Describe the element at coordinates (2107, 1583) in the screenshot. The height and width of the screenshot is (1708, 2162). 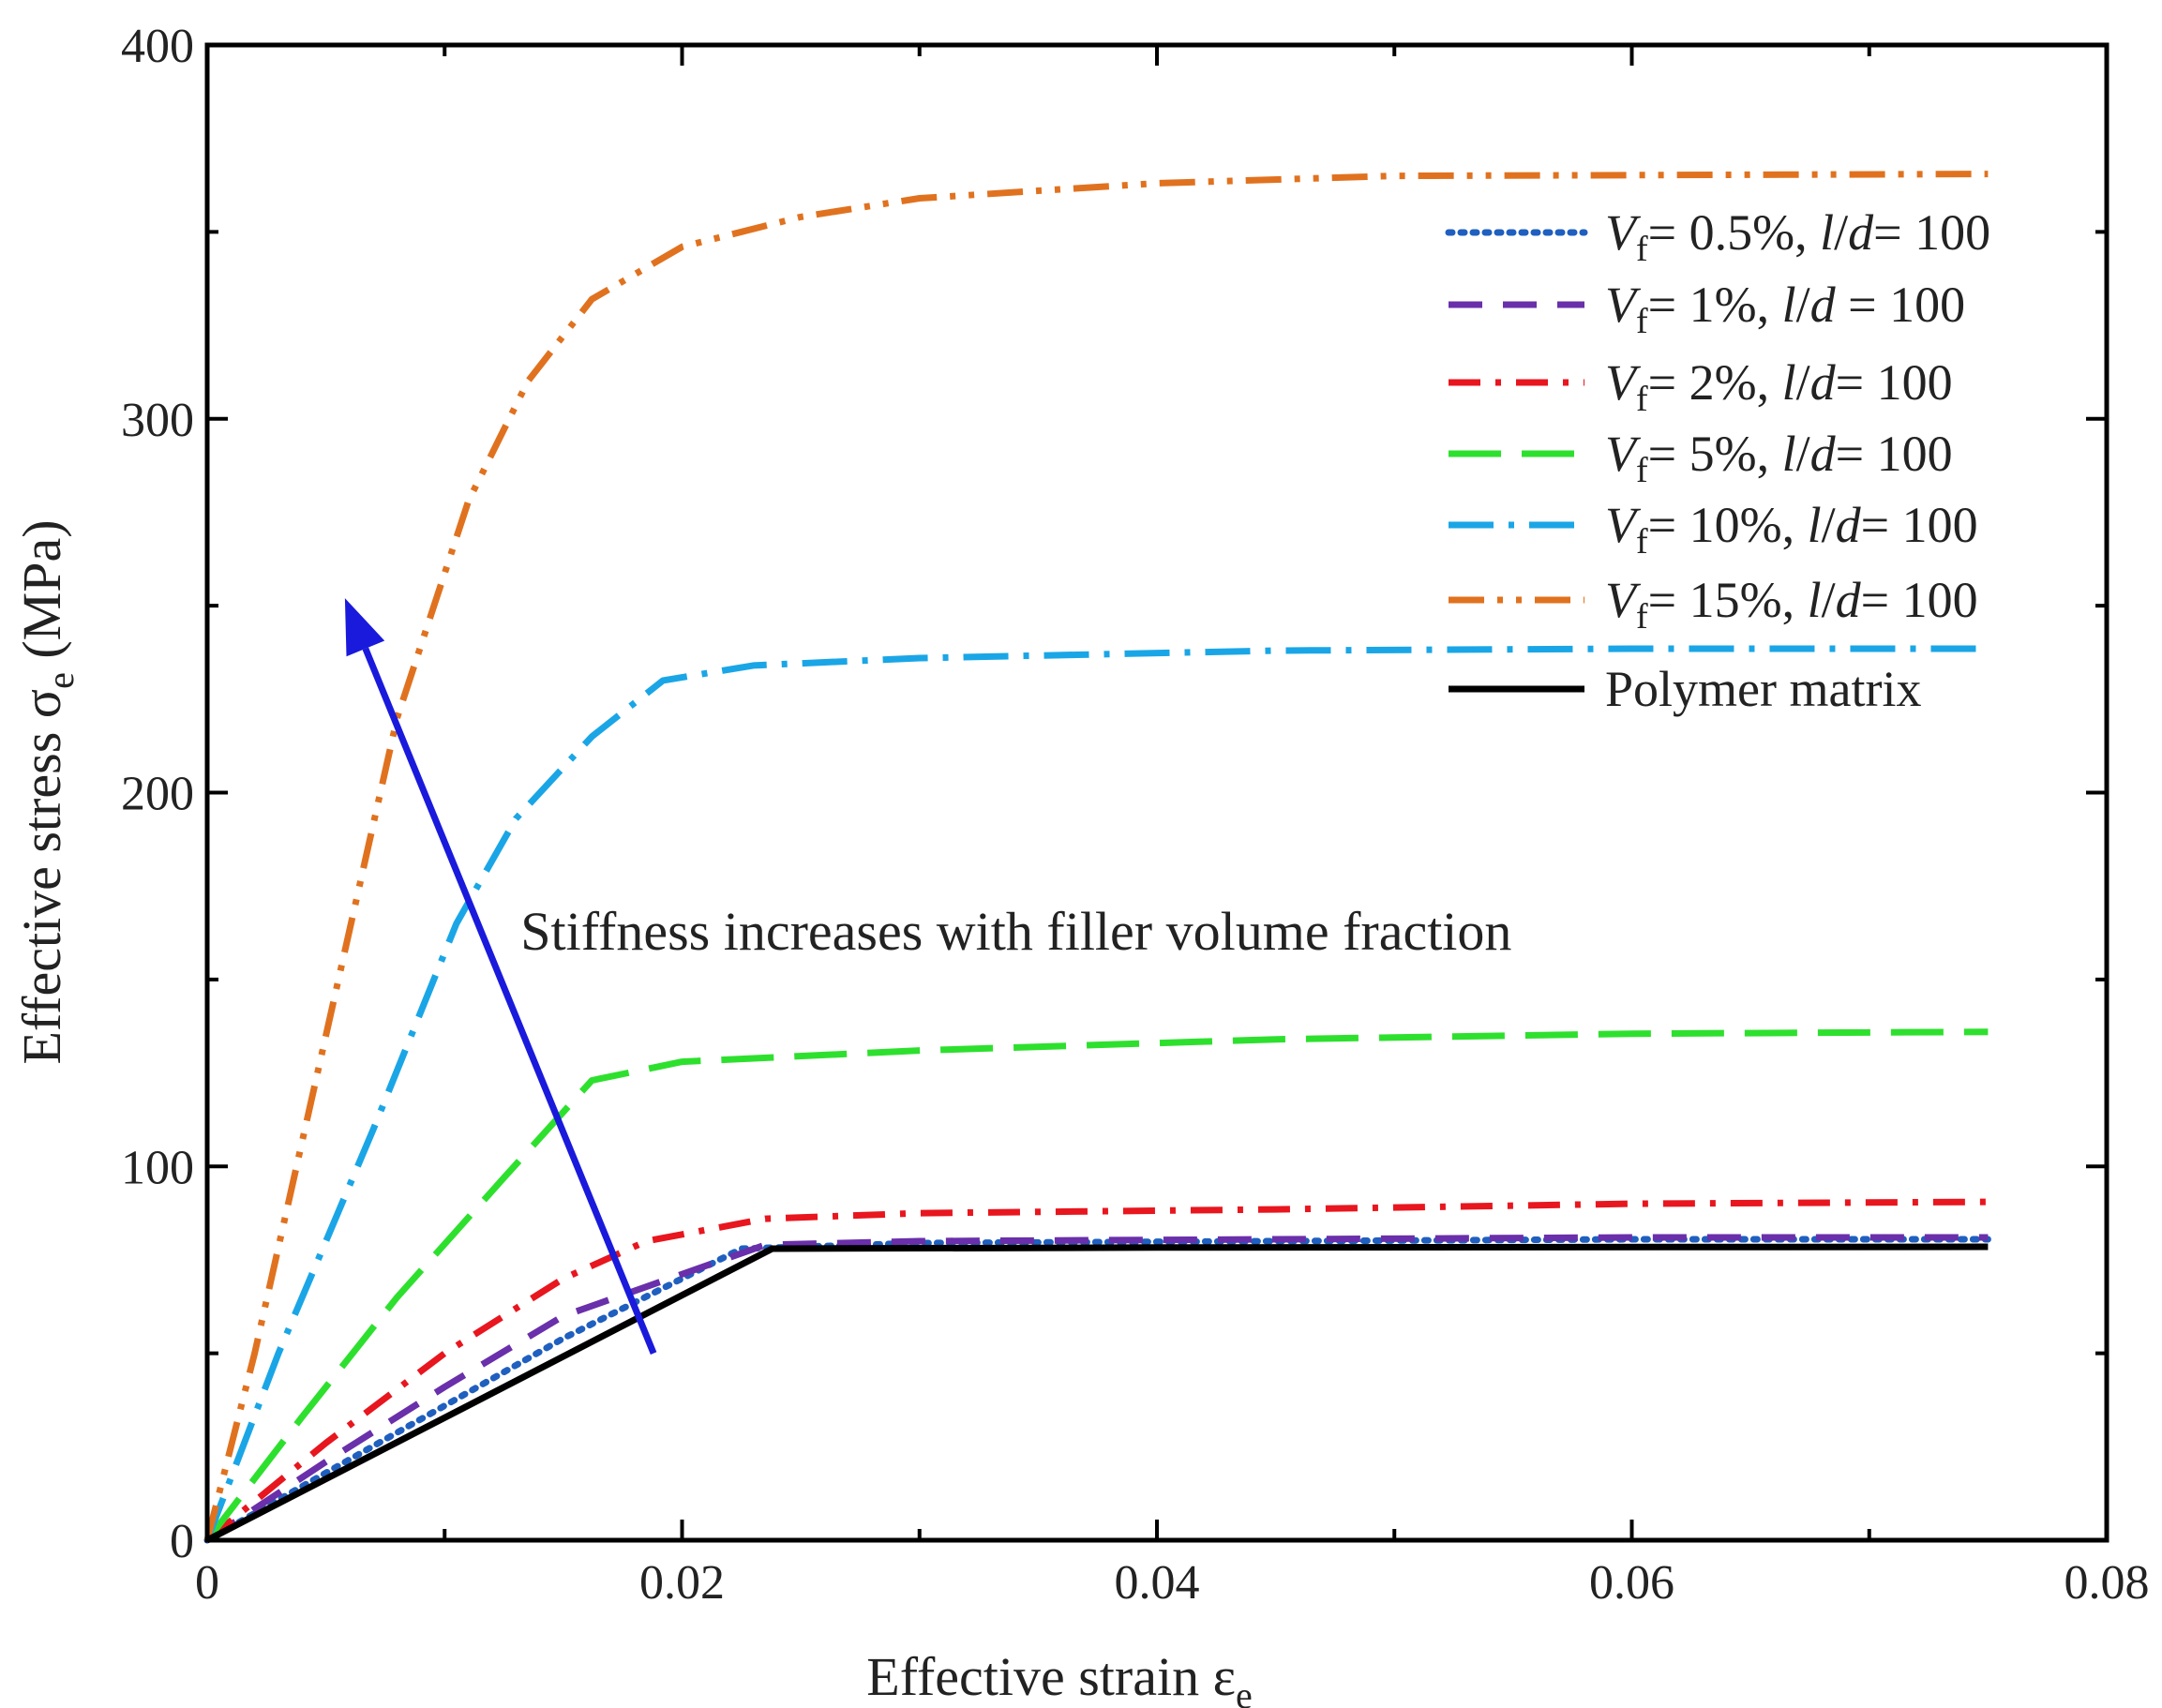
I see `x-tick-label: 0.08` at that location.